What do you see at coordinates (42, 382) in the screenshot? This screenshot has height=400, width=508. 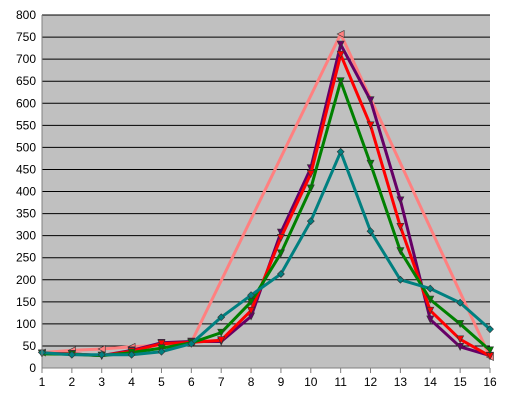 I see `x-tick-label: 1` at bounding box center [42, 382].